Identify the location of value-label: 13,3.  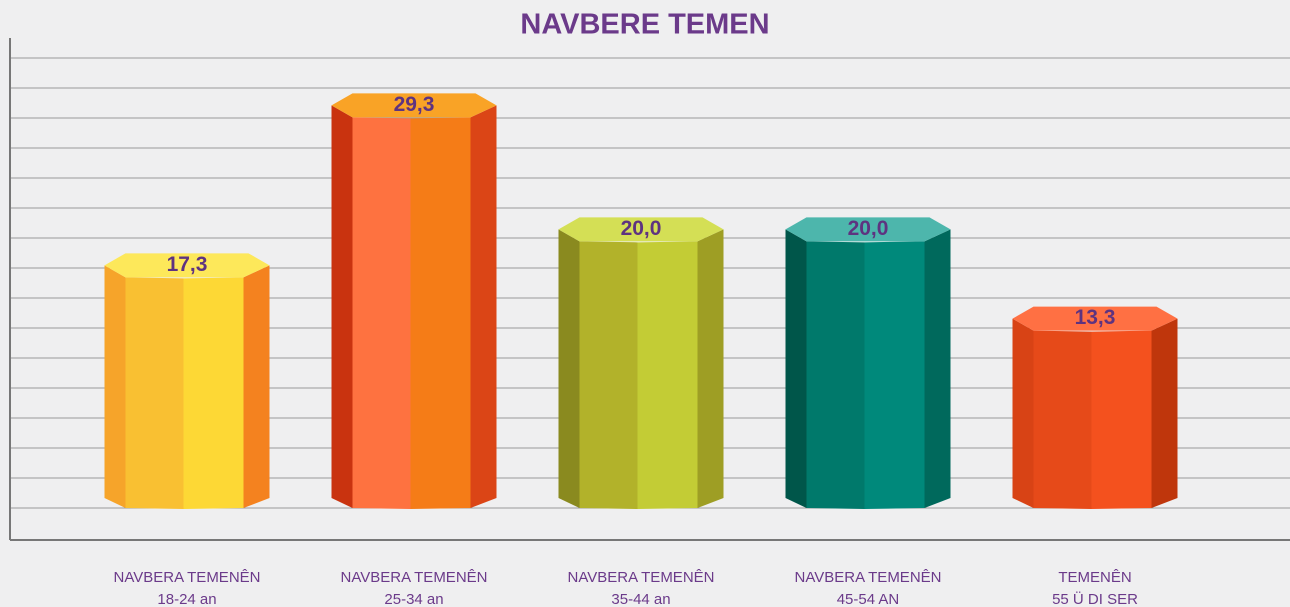
(1095, 317).